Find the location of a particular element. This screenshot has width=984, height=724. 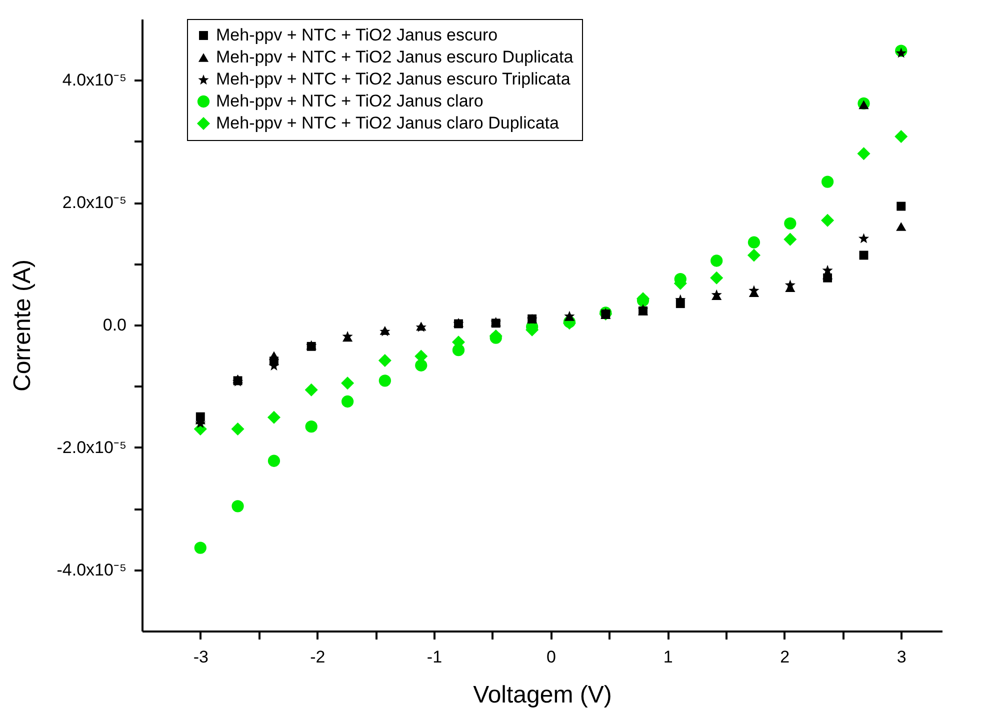

x-tick-label: -2 is located at coordinates (318, 657).